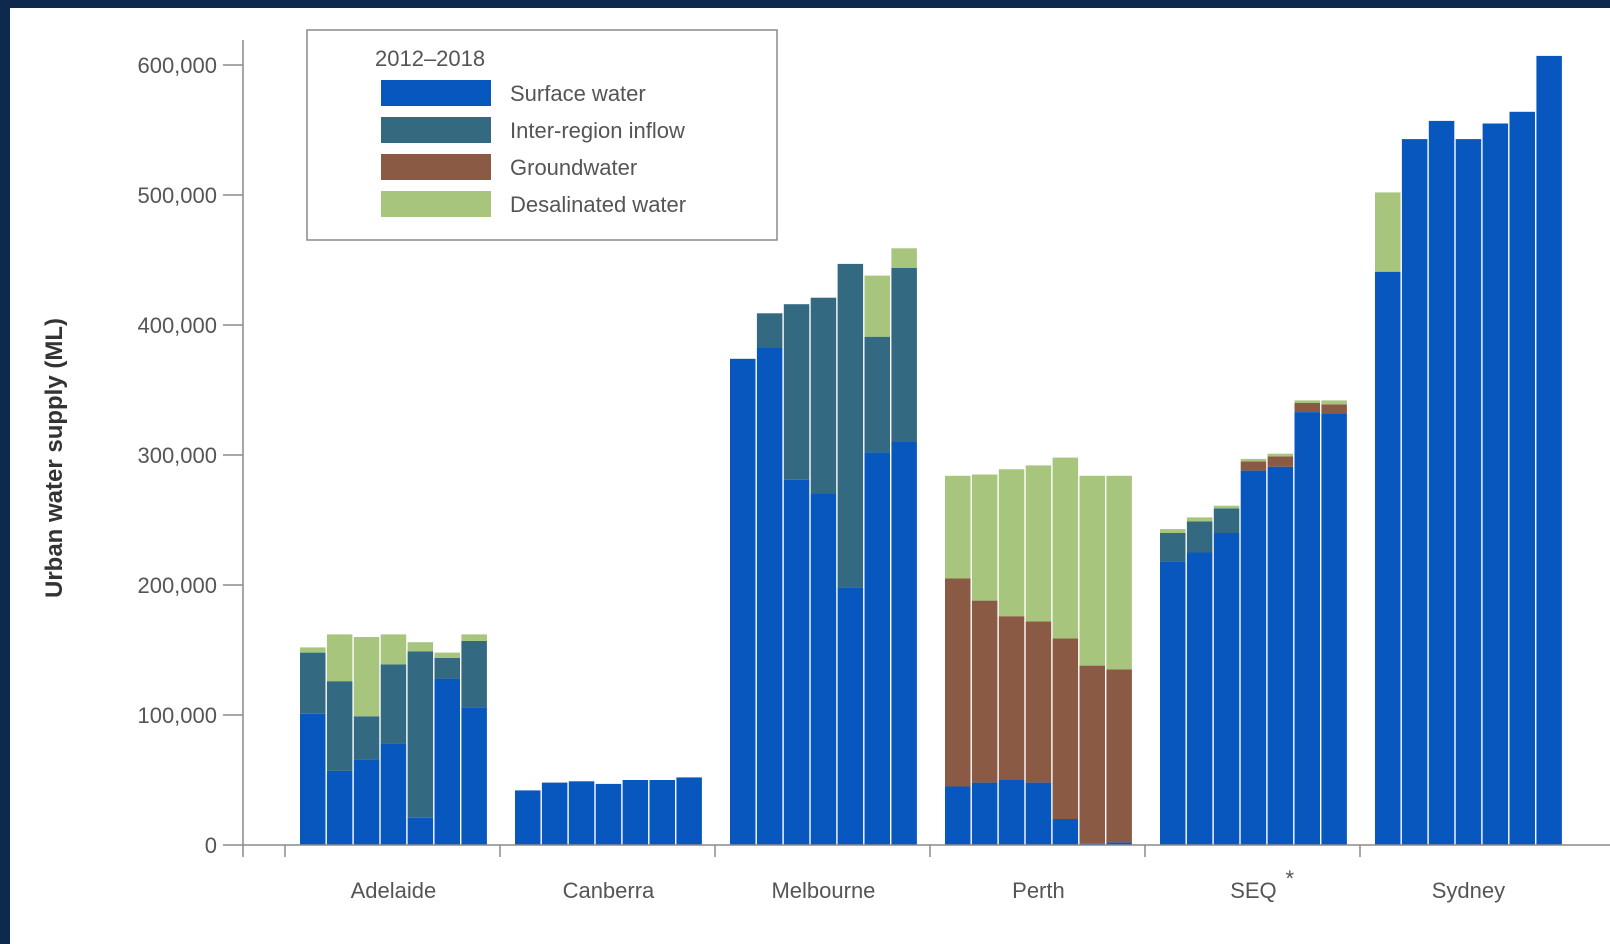  What do you see at coordinates (573, 167) in the screenshot?
I see `legend-entry-label: Groundwater` at bounding box center [573, 167].